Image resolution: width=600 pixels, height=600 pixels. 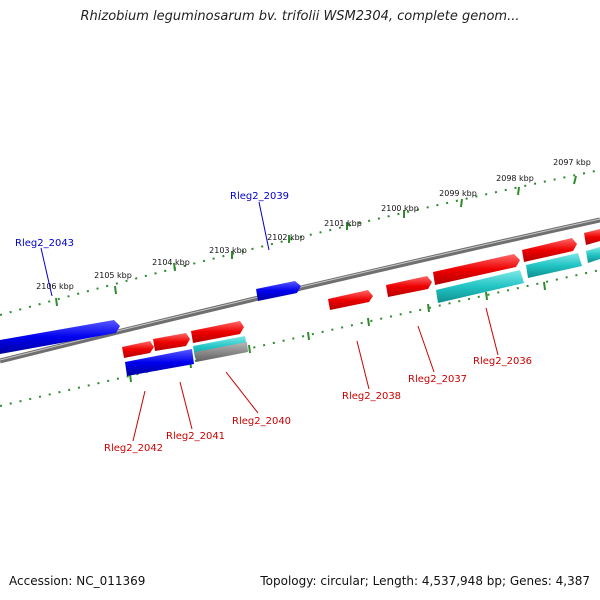 I want to click on scale-label: 2097 kbp, so click(x=572, y=162).